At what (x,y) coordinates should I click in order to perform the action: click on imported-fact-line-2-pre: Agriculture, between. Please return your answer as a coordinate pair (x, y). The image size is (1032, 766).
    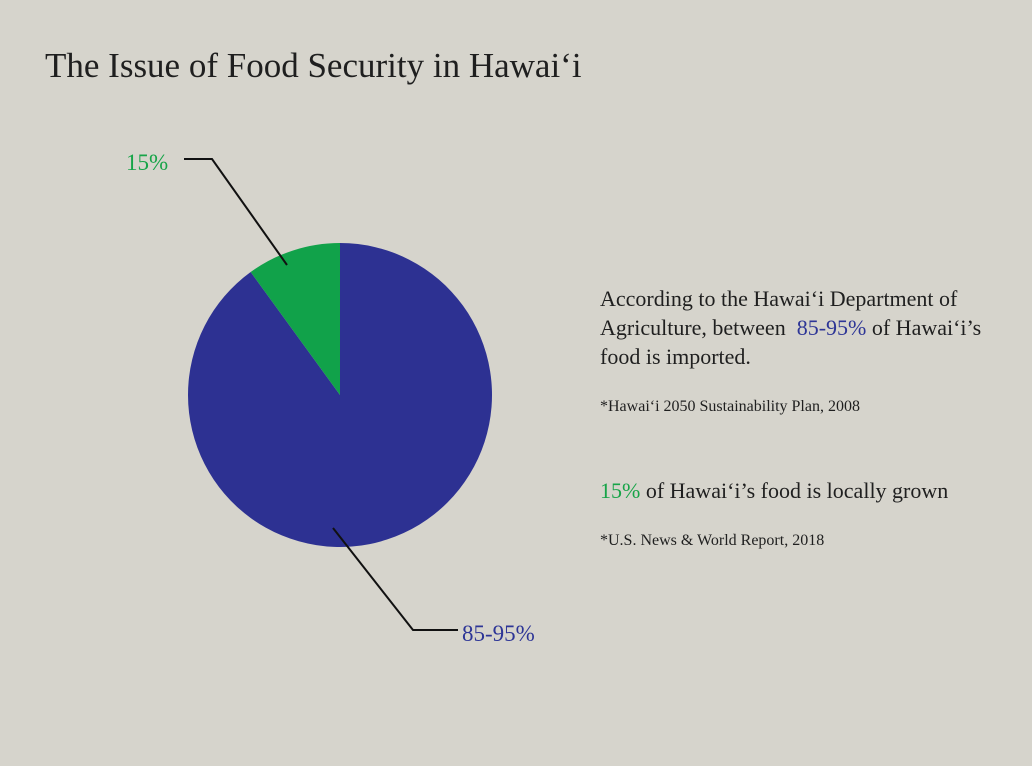
    Looking at the image, I should click on (693, 327).